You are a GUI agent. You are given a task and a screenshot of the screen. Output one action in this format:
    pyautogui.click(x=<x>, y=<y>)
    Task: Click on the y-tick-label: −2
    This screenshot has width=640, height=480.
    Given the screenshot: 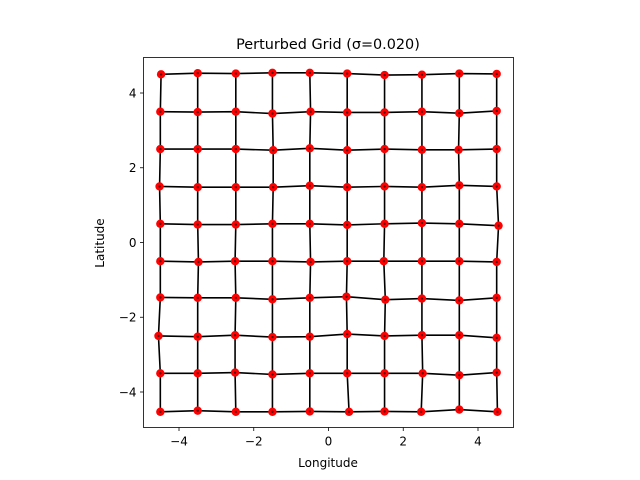 What is the action you would take?
    pyautogui.click(x=128, y=318)
    